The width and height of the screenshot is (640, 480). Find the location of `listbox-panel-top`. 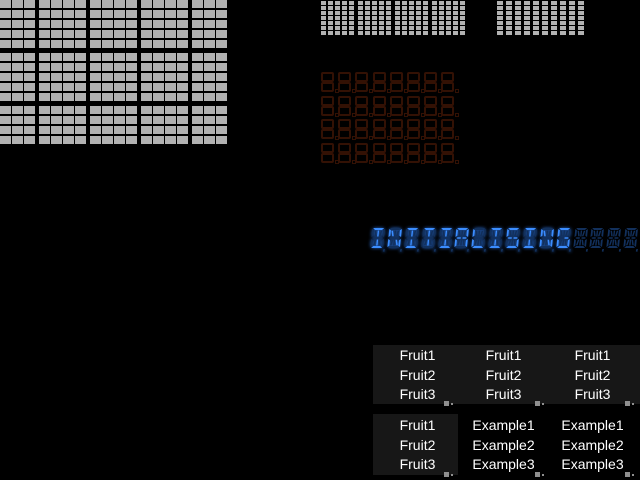

listbox-panel-top is located at coordinates (506, 374).